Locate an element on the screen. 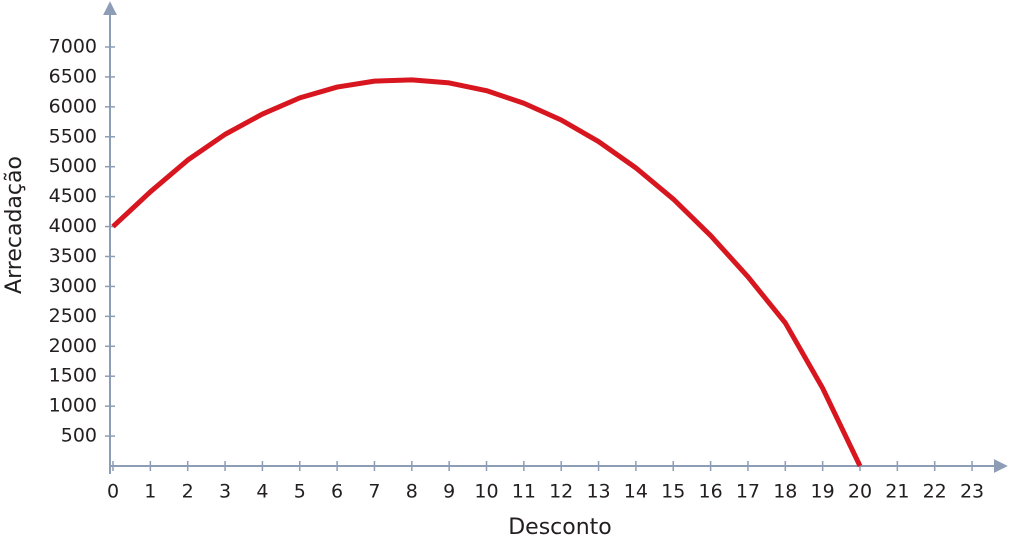 The height and width of the screenshot is (545, 1009). x-tick-label: 11 is located at coordinates (524, 492).